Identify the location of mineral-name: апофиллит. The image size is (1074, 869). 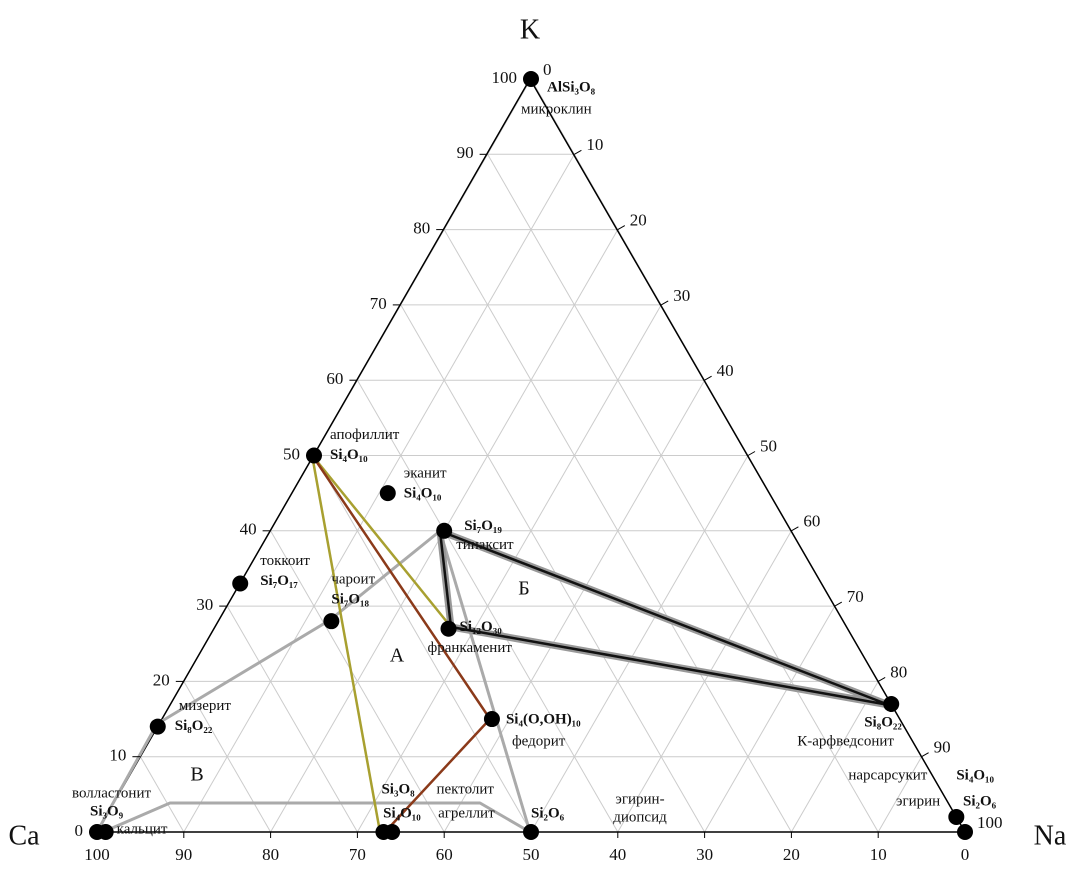
(365, 435).